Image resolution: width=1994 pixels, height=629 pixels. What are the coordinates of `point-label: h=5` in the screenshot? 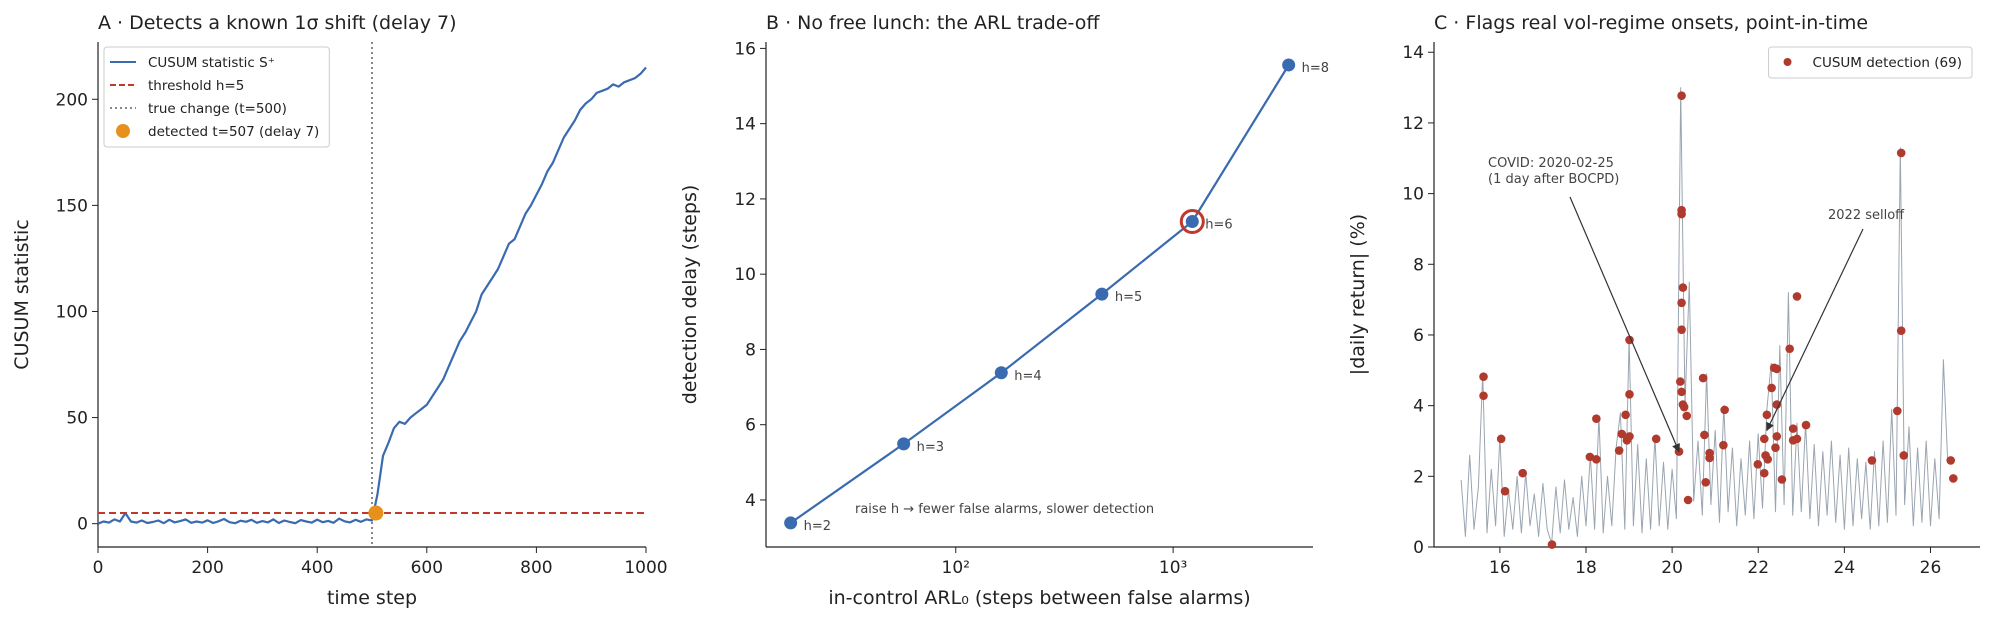 It's located at (1128, 297).